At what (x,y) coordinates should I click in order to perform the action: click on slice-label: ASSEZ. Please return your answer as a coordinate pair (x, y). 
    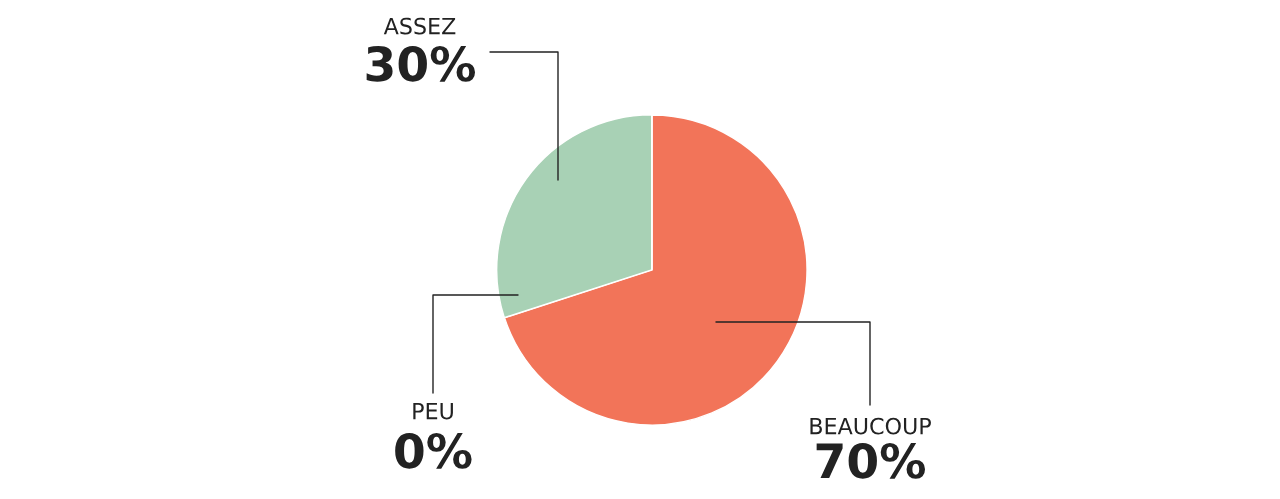
    Looking at the image, I should click on (419, 26).